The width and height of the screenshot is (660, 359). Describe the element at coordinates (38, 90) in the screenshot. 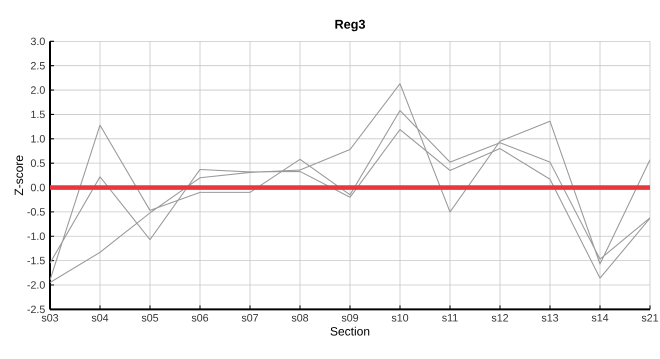

I see `y-tick-label: 2.0` at that location.